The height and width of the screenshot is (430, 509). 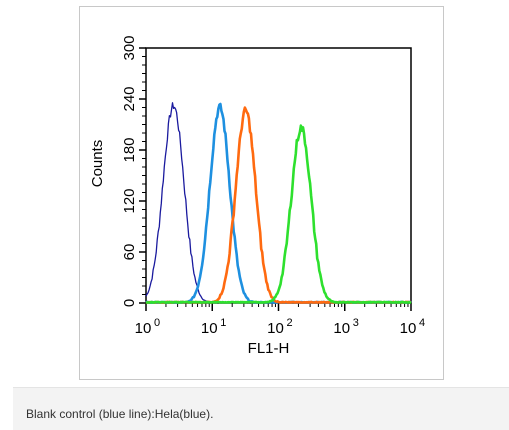 What do you see at coordinates (129, 98) in the screenshot?
I see `y-tick-label: 240` at bounding box center [129, 98].